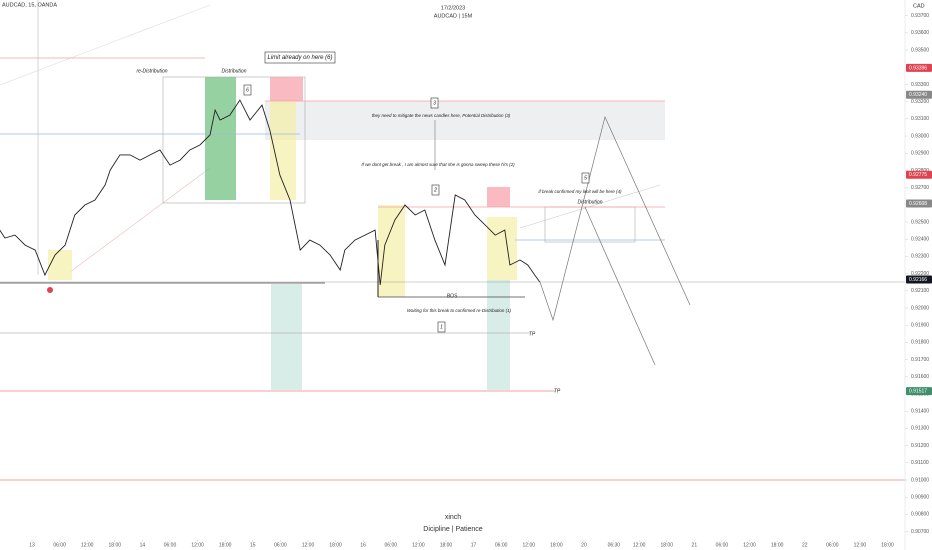 The width and height of the screenshot is (932, 550). What do you see at coordinates (920, 446) in the screenshot?
I see `y-tick-label: 0.91200` at bounding box center [920, 446].